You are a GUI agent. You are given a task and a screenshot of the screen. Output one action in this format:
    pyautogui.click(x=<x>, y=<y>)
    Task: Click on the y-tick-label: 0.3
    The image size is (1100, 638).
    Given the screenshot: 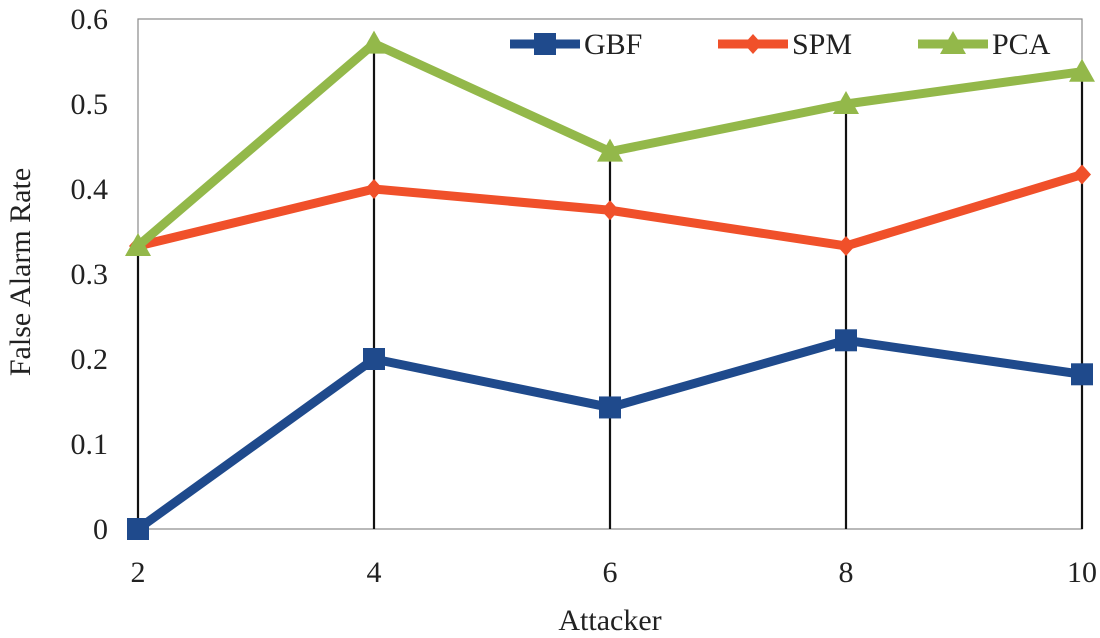 What is the action you would take?
    pyautogui.click(x=90, y=274)
    